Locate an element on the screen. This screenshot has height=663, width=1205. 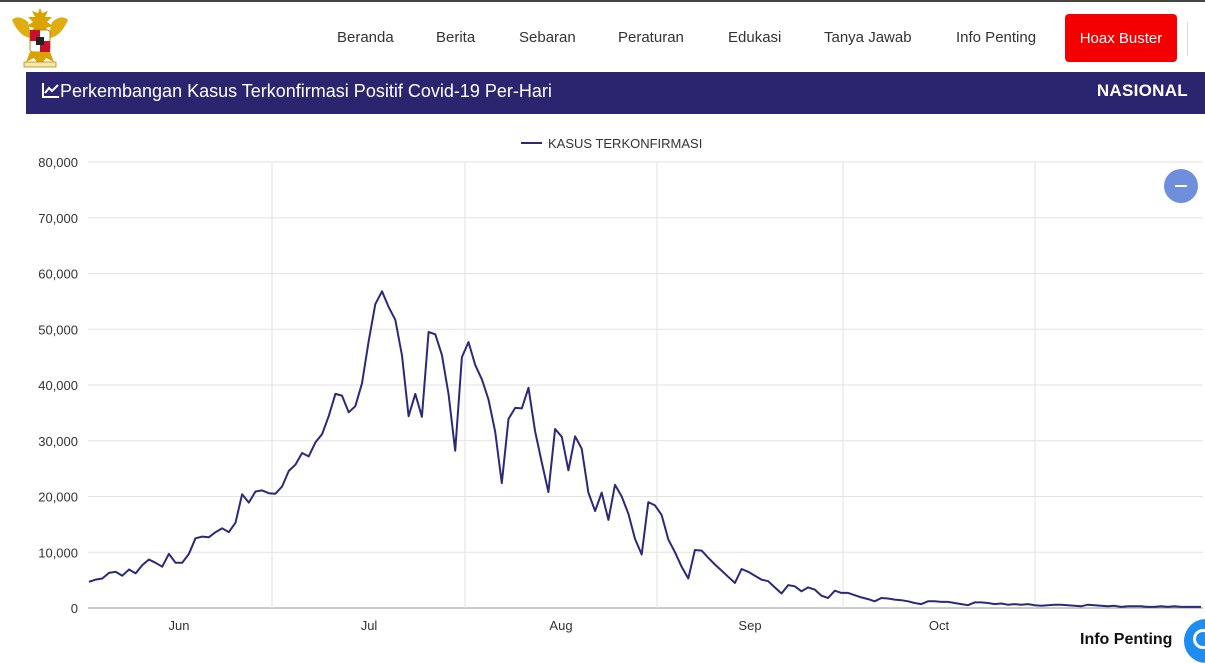
y-tick-label: 50,000 is located at coordinates (58, 329).